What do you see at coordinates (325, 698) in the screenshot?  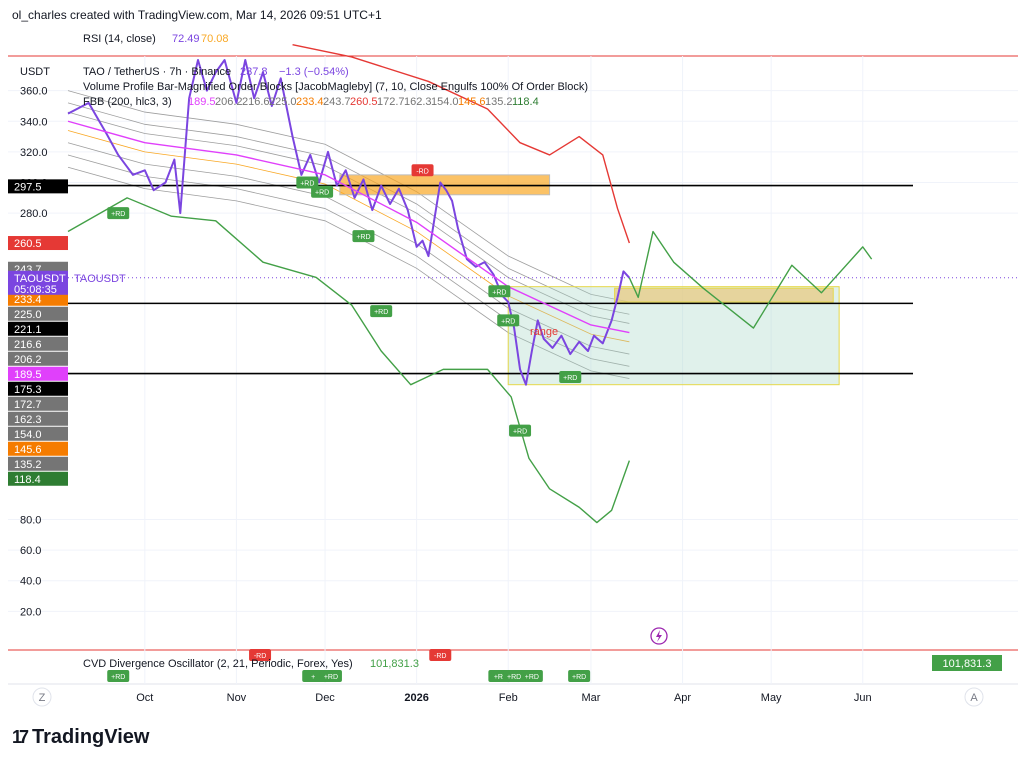 I see `x-tick-label: Dec` at bounding box center [325, 698].